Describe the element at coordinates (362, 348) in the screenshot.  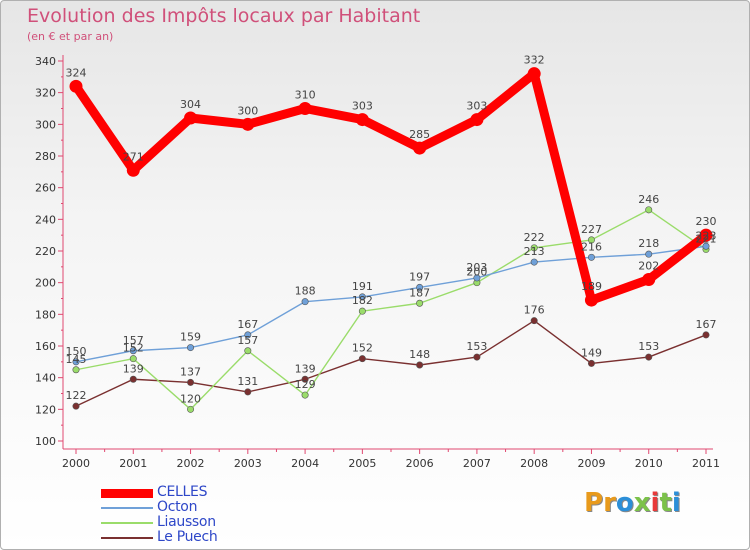
I see `data-label-le-puech: 152` at that location.